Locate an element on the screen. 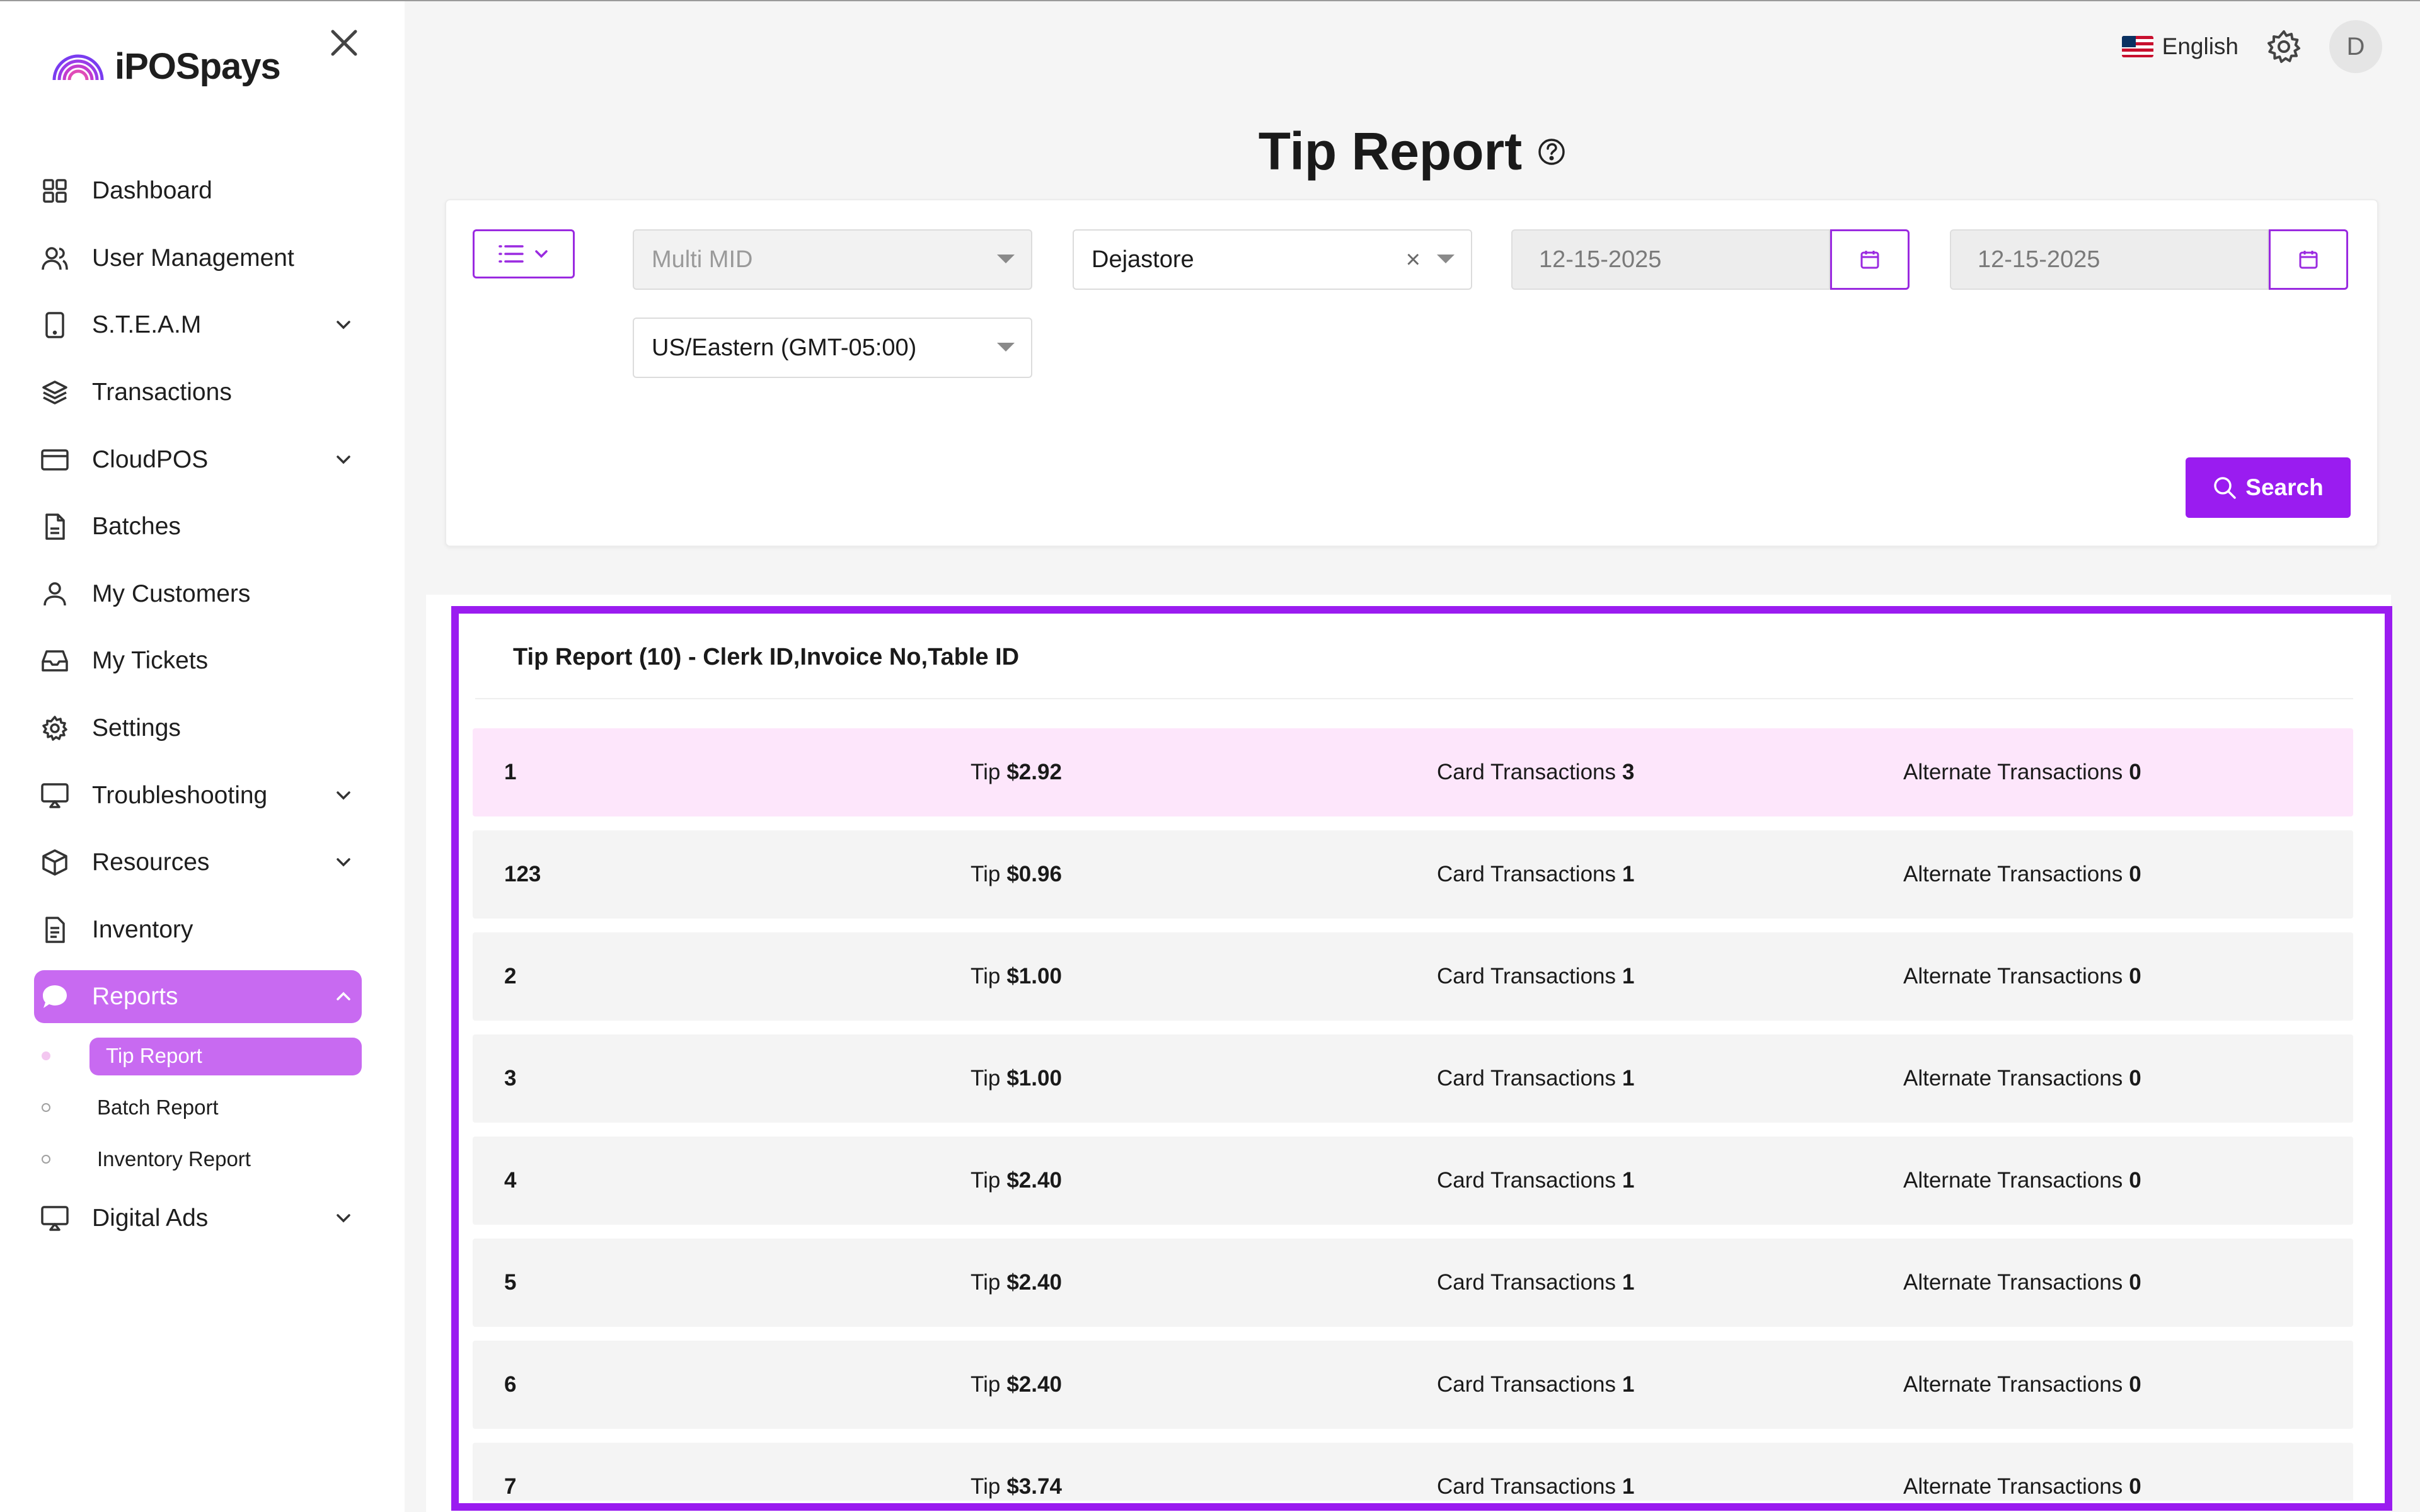 The image size is (2420, 1512). help-circle-icon is located at coordinates (1552, 151).